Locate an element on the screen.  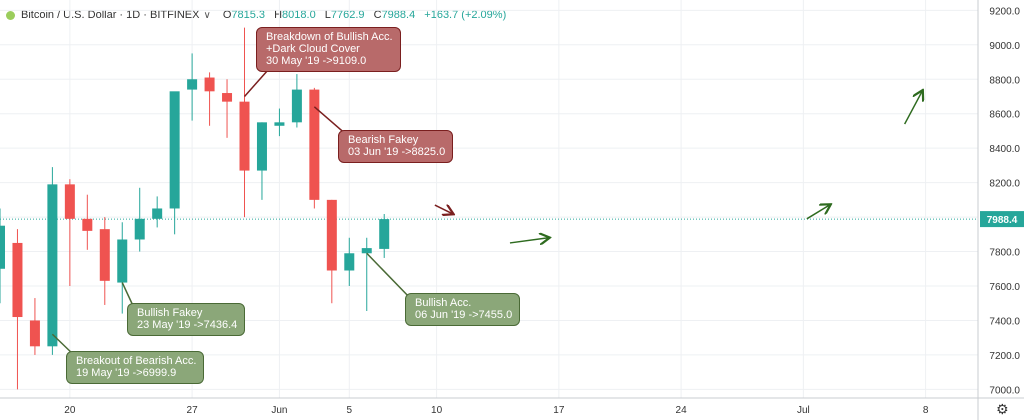
x-tick-label: 27 is located at coordinates (193, 410).